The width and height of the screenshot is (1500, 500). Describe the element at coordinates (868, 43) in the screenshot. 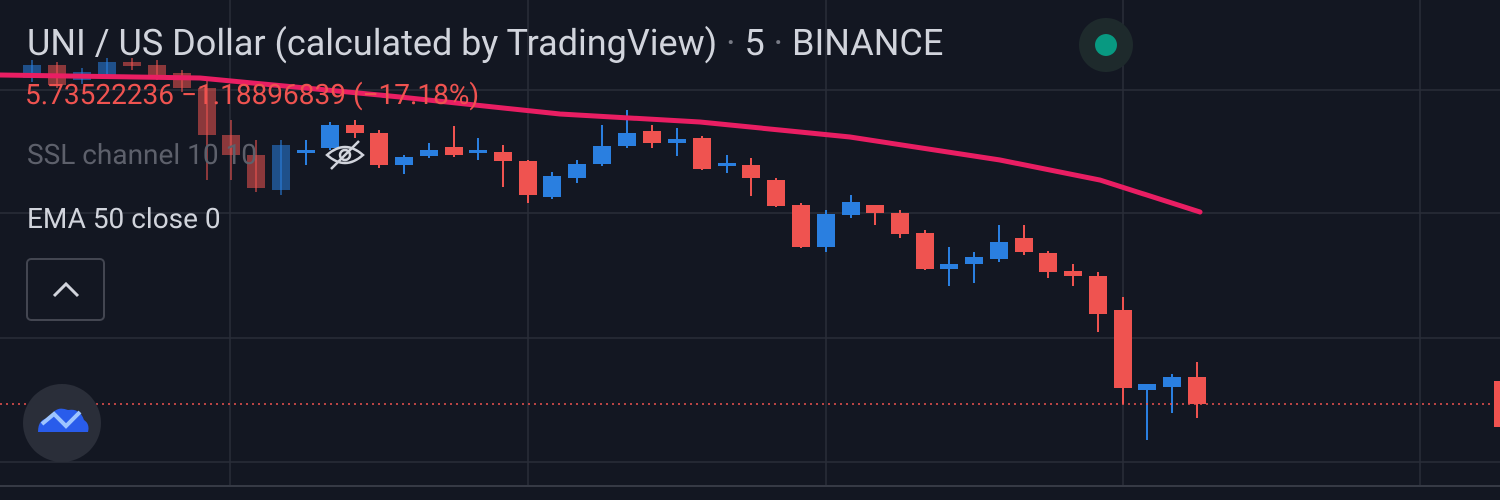

I see `exchange: BINANCE` at that location.